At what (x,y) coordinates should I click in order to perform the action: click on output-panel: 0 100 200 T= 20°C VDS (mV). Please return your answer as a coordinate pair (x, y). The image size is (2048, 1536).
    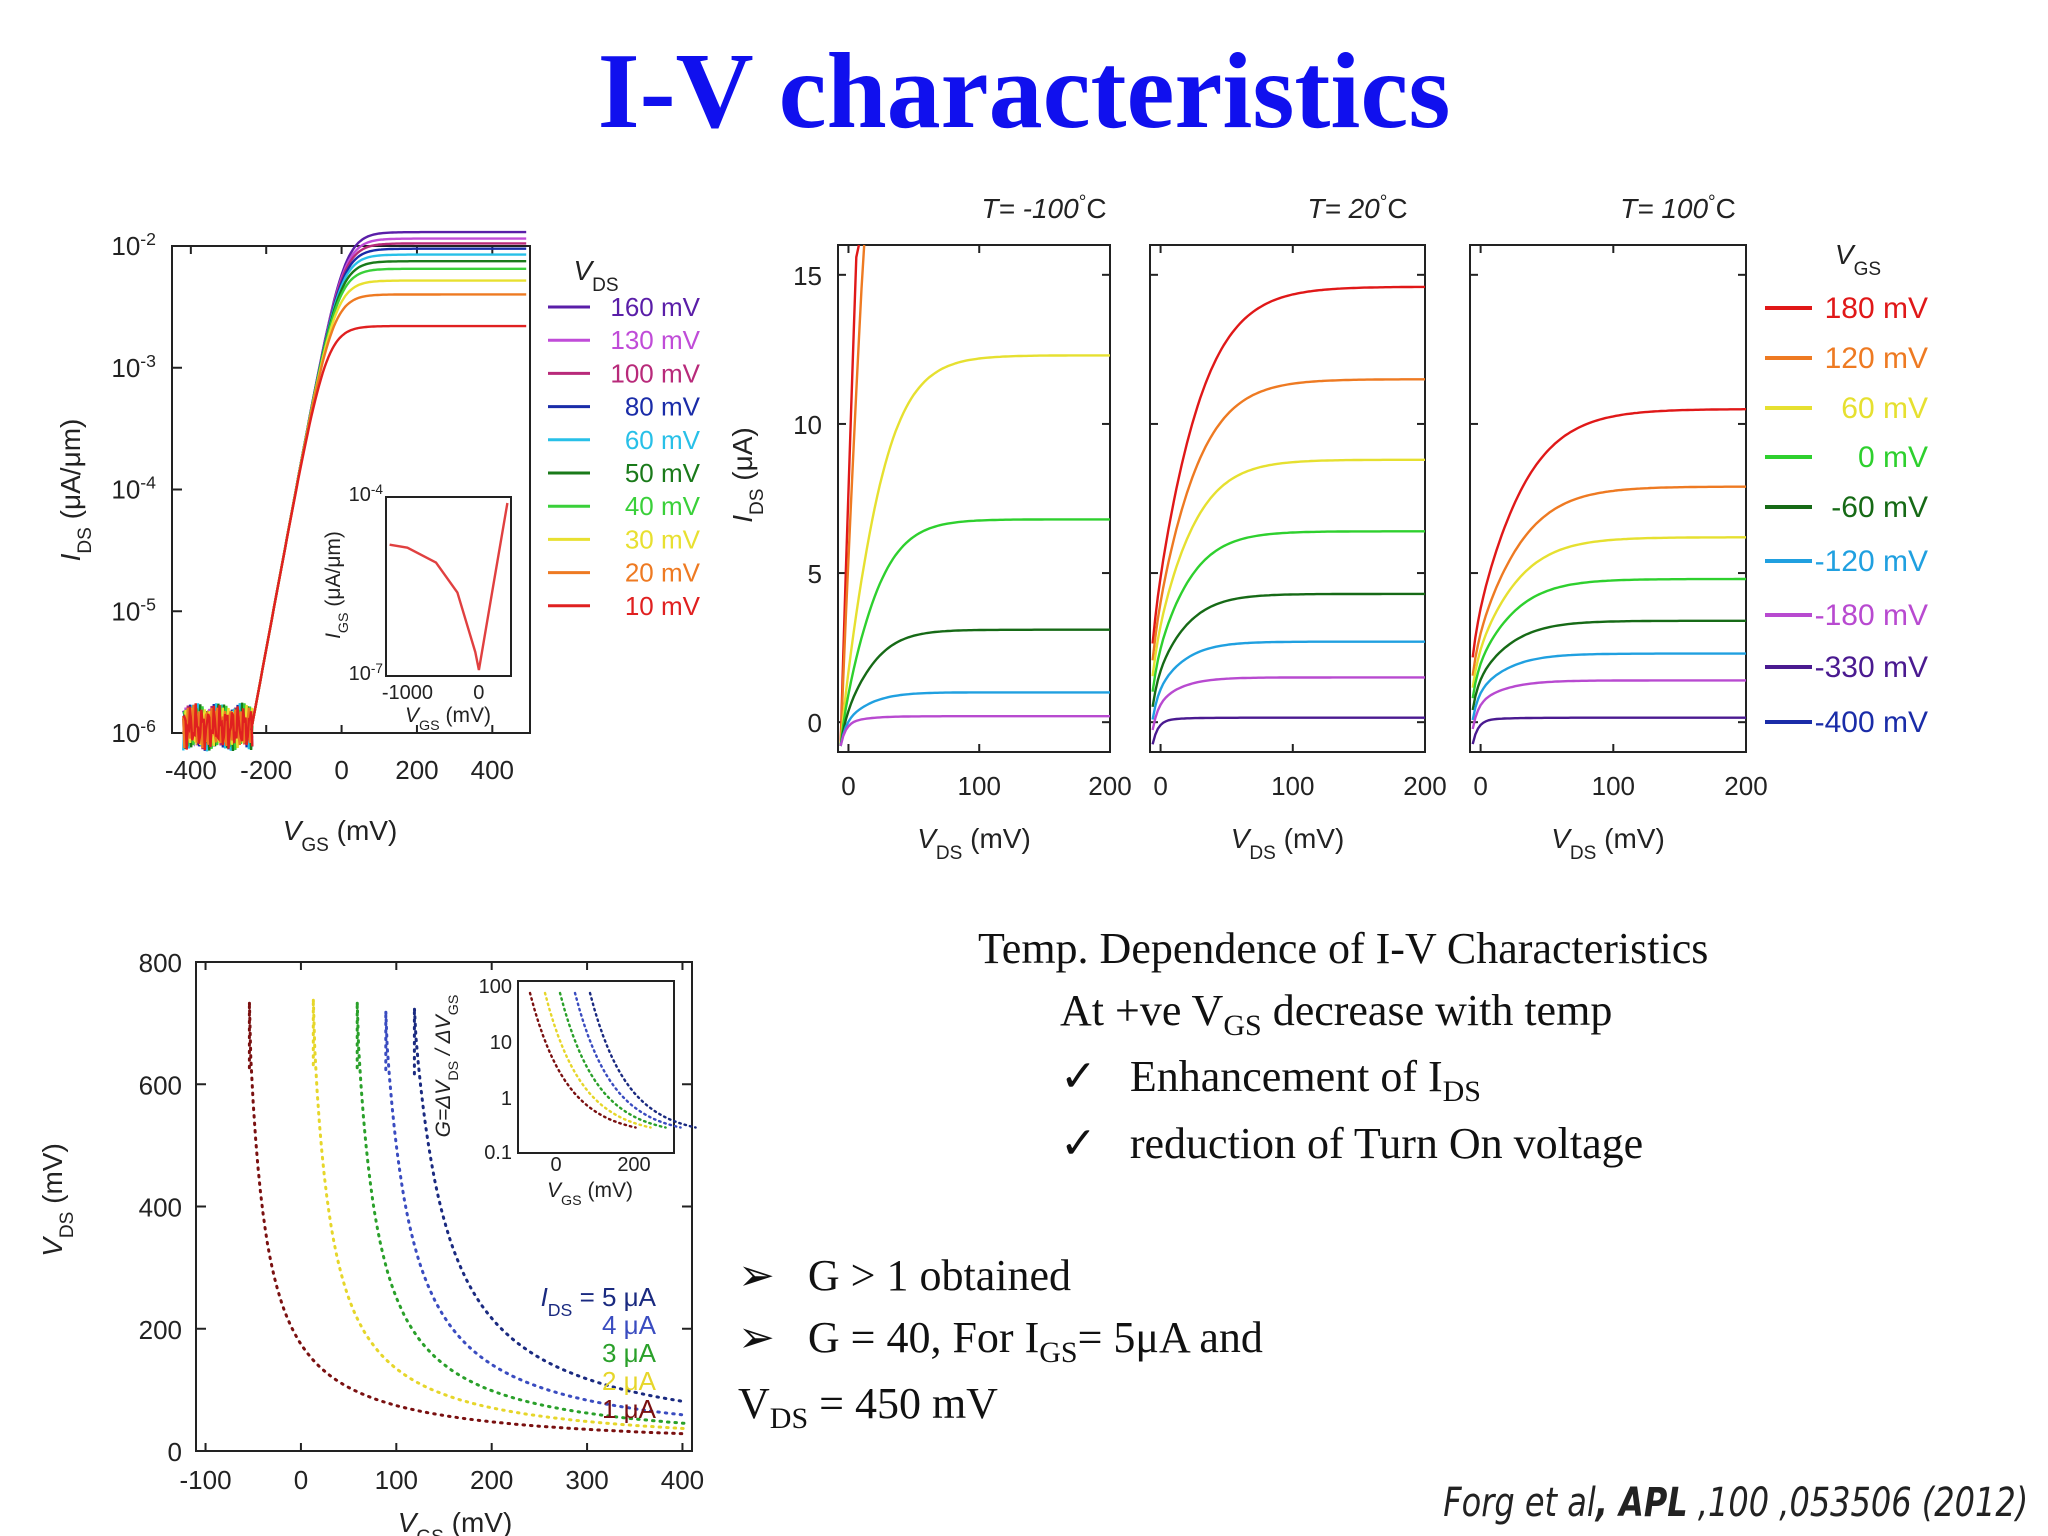
    Looking at the image, I should click on (1298, 528).